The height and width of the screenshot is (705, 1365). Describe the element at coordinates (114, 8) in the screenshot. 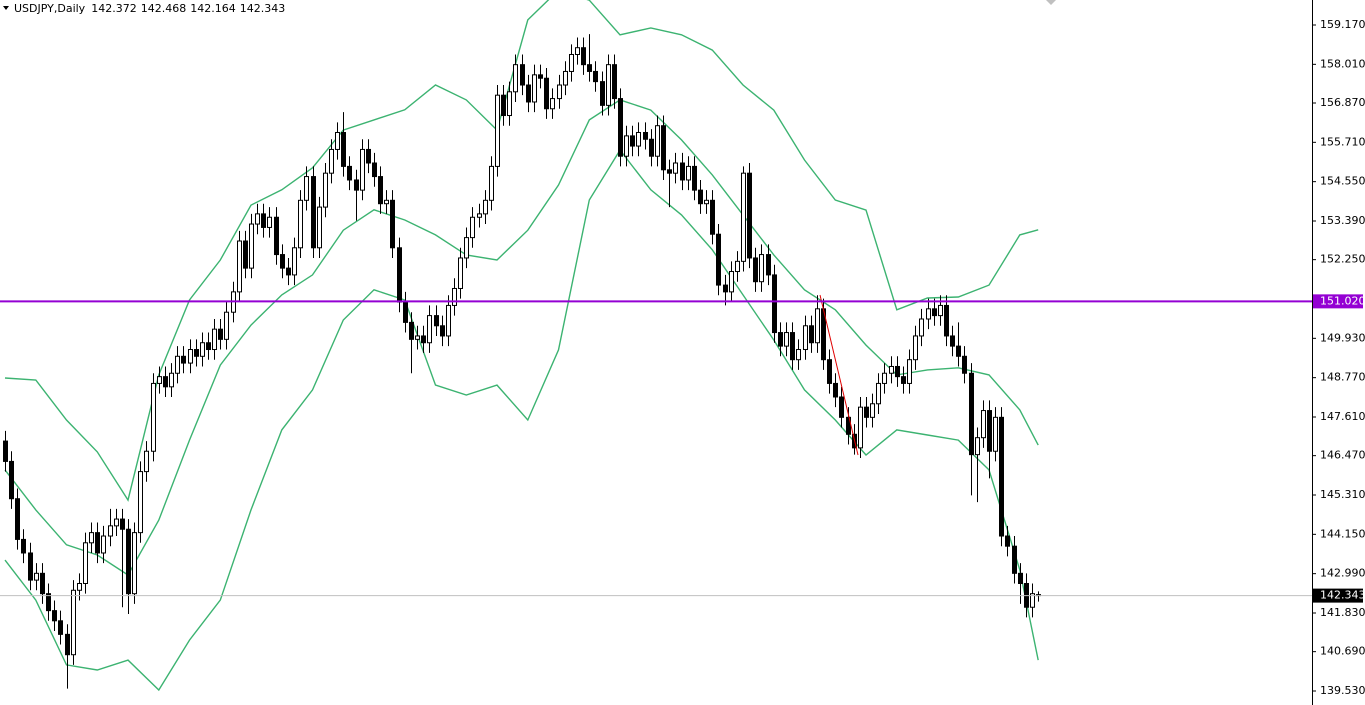

I see `open-value: 142.372` at that location.